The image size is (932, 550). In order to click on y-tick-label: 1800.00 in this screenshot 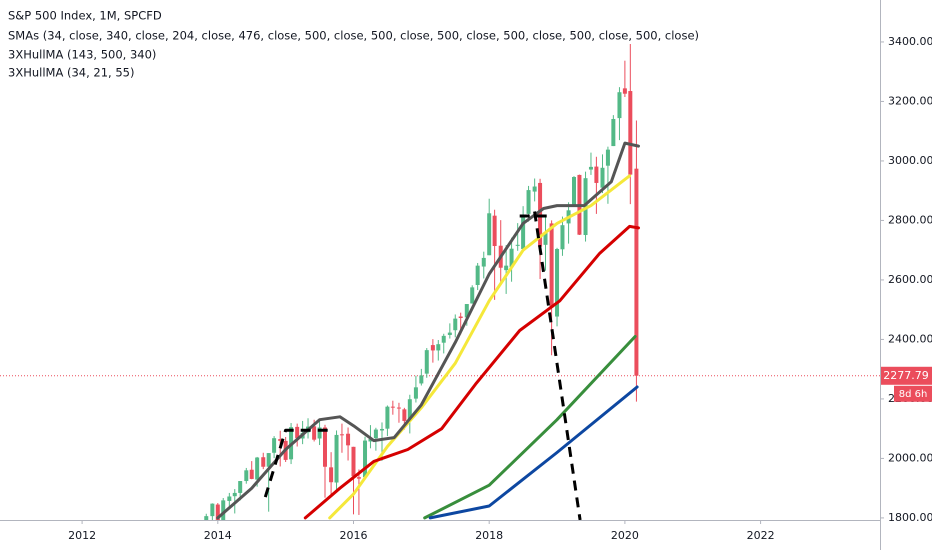, I will do `click(910, 517)`.